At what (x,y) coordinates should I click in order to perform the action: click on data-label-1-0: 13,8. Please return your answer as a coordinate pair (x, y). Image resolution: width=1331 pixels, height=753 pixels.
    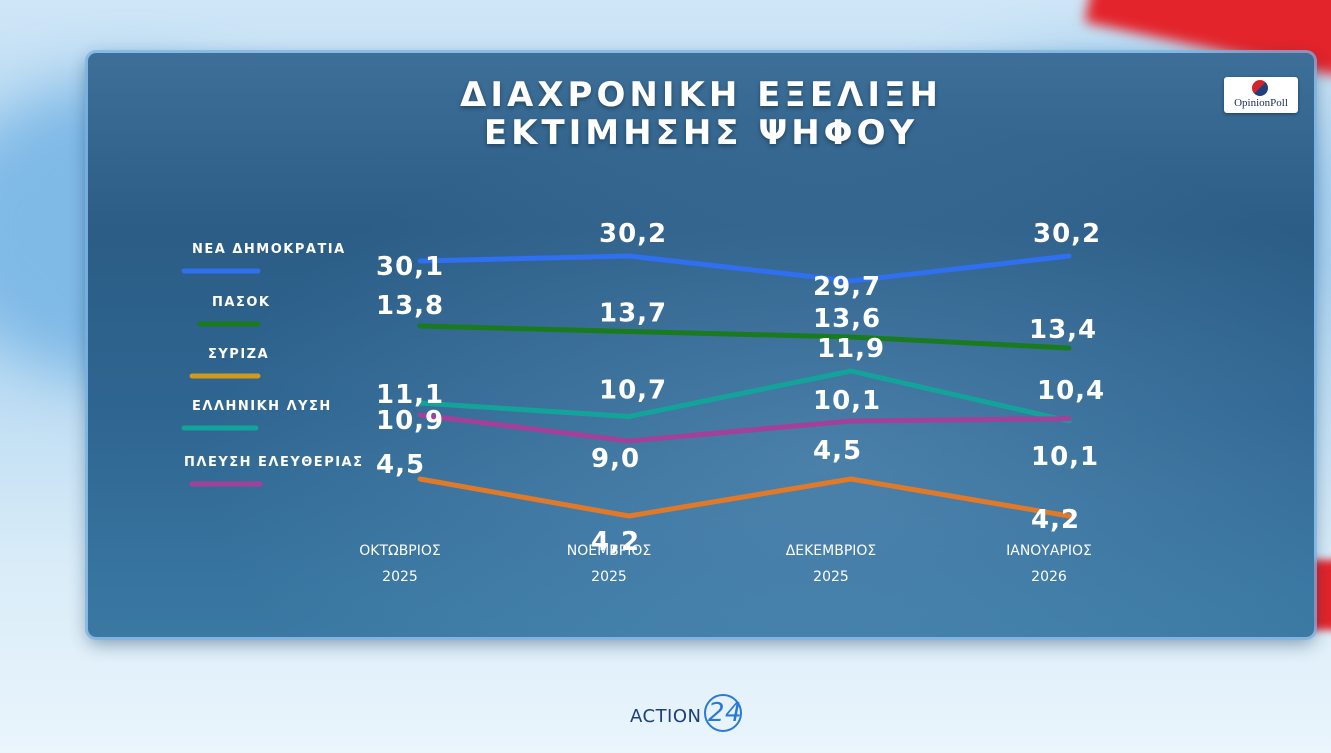
    Looking at the image, I should click on (410, 306).